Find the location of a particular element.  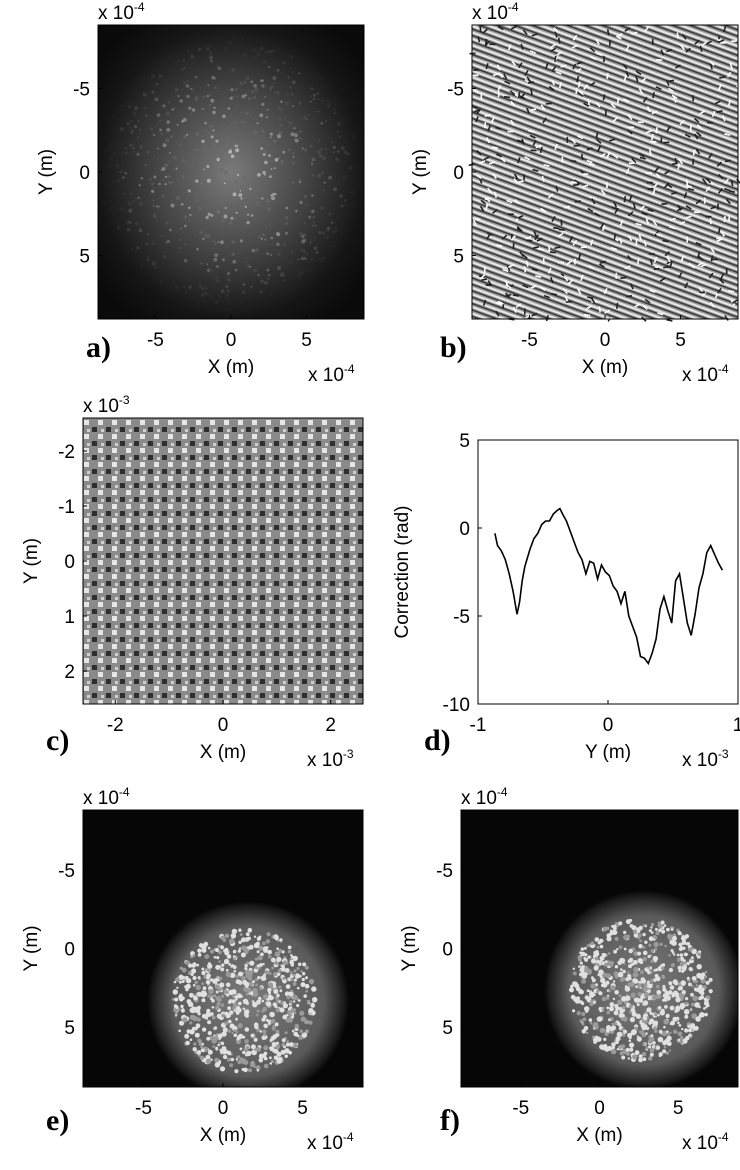

panel-label: d) is located at coordinates (437, 740).